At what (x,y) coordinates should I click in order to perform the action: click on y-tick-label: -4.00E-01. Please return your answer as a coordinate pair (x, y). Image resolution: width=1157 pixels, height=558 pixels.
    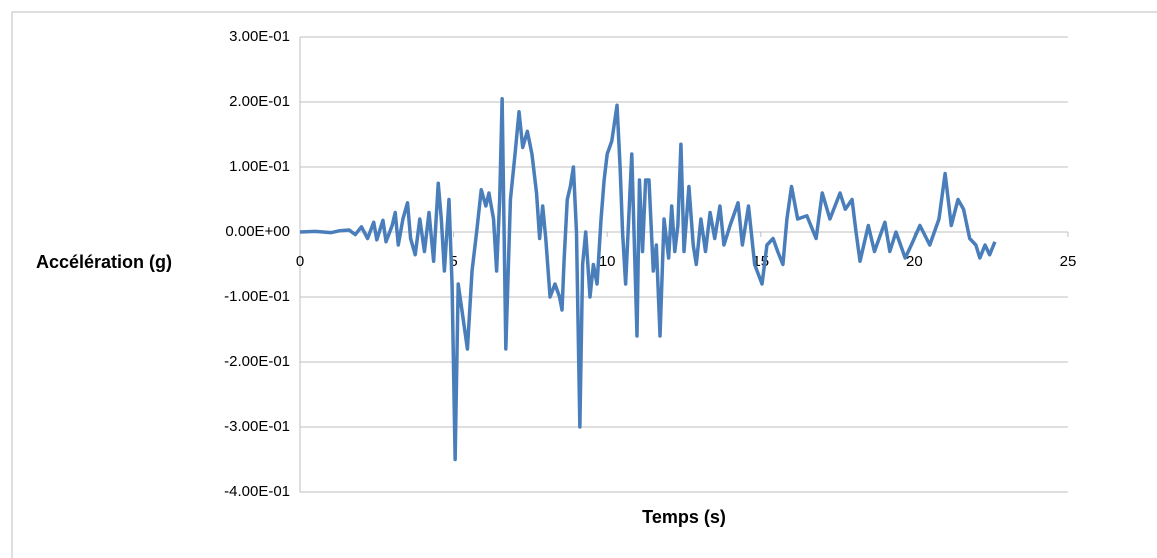
    Looking at the image, I should click on (257, 491).